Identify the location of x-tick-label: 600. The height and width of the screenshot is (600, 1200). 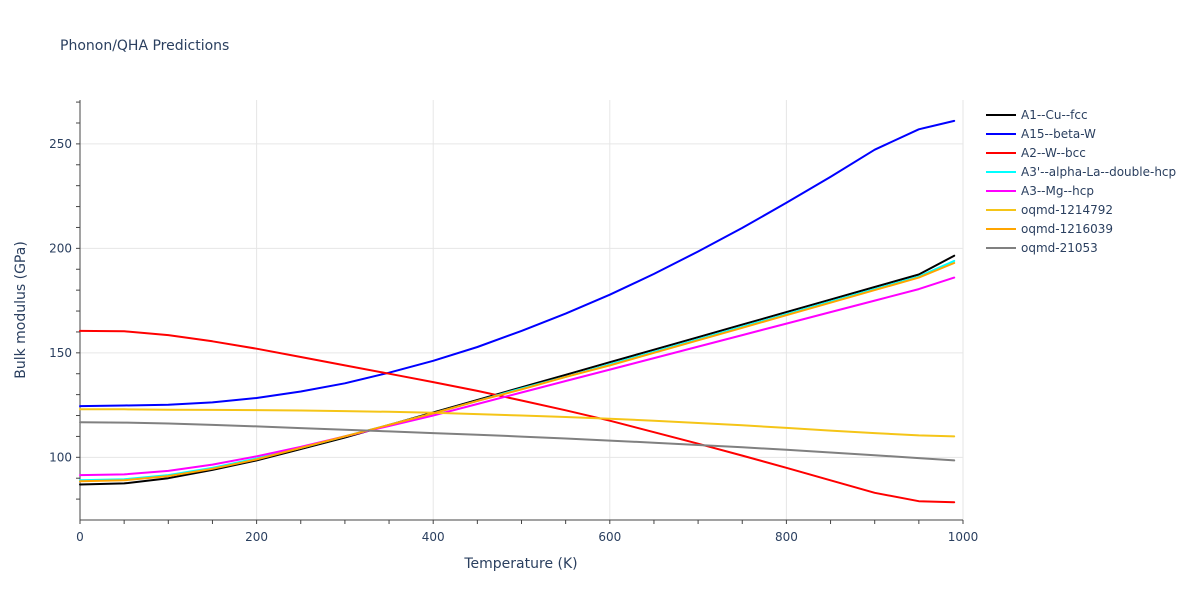
(609, 537).